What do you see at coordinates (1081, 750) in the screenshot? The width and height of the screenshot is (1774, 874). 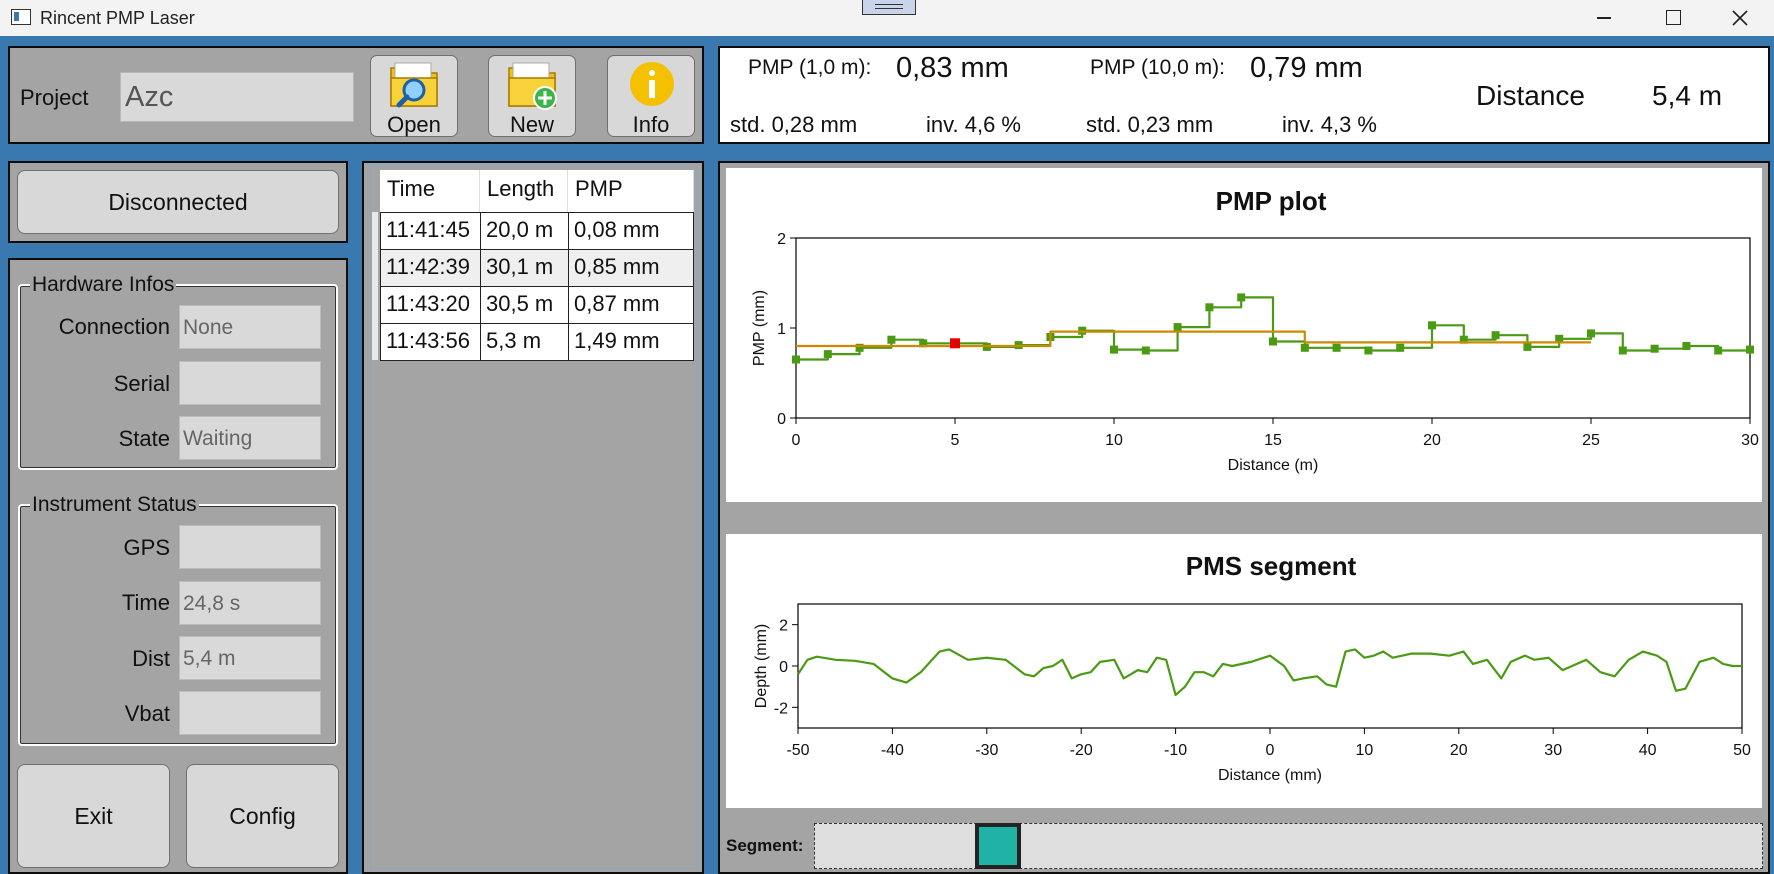 I see `x-tick-label: -20` at bounding box center [1081, 750].